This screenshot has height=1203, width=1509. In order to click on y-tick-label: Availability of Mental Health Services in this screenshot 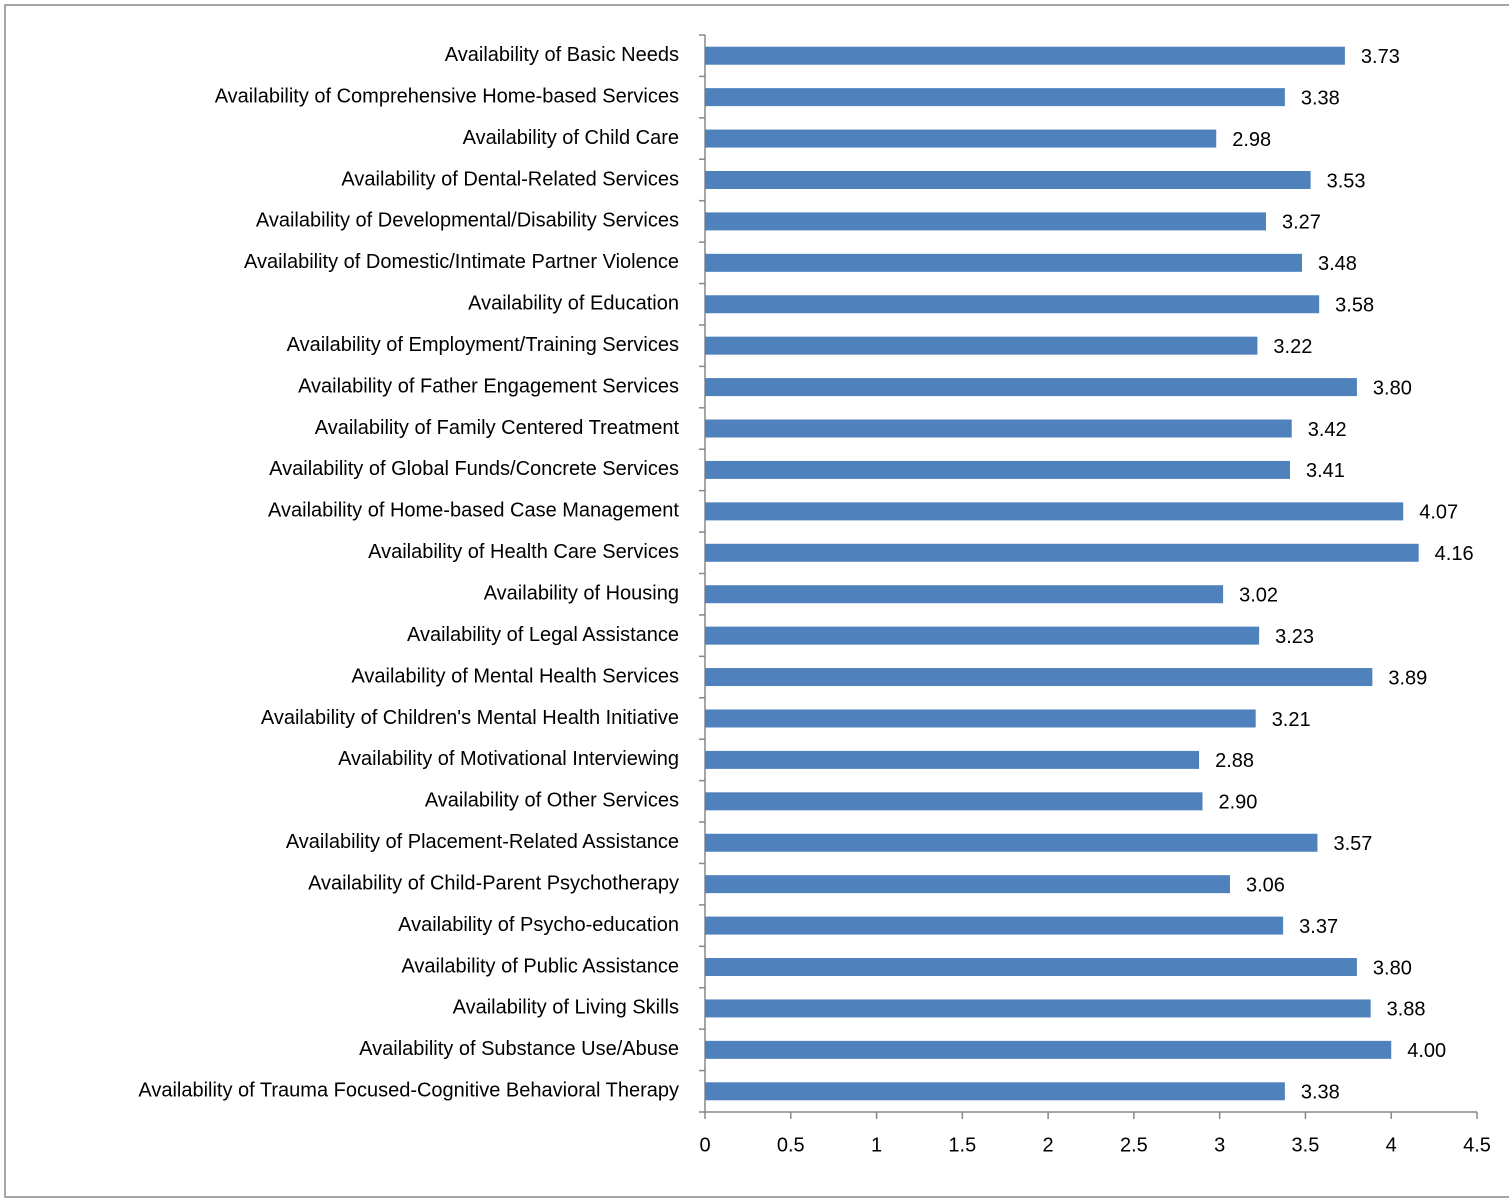, I will do `click(515, 676)`.